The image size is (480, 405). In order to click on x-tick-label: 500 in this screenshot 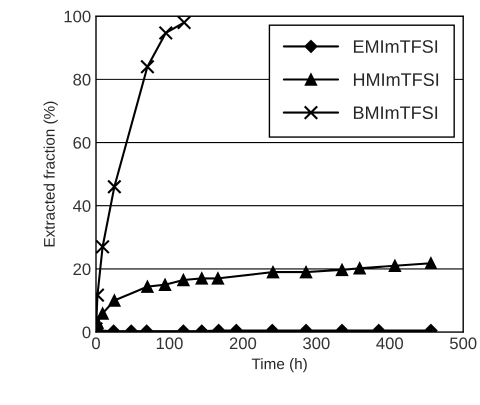, I will do `click(463, 343)`.